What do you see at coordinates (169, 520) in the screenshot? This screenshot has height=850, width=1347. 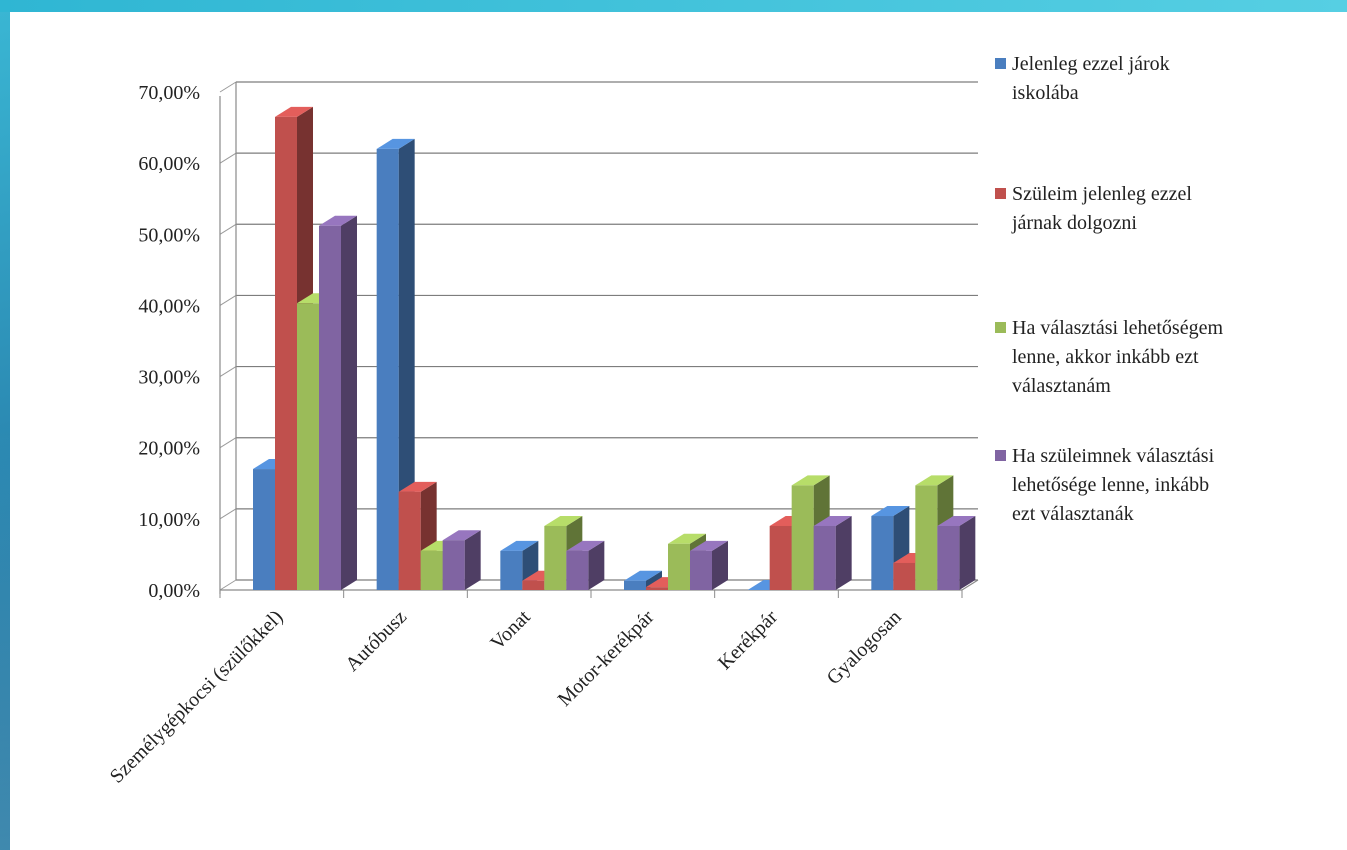 I see `y-tick-label: 10,00%` at bounding box center [169, 520].